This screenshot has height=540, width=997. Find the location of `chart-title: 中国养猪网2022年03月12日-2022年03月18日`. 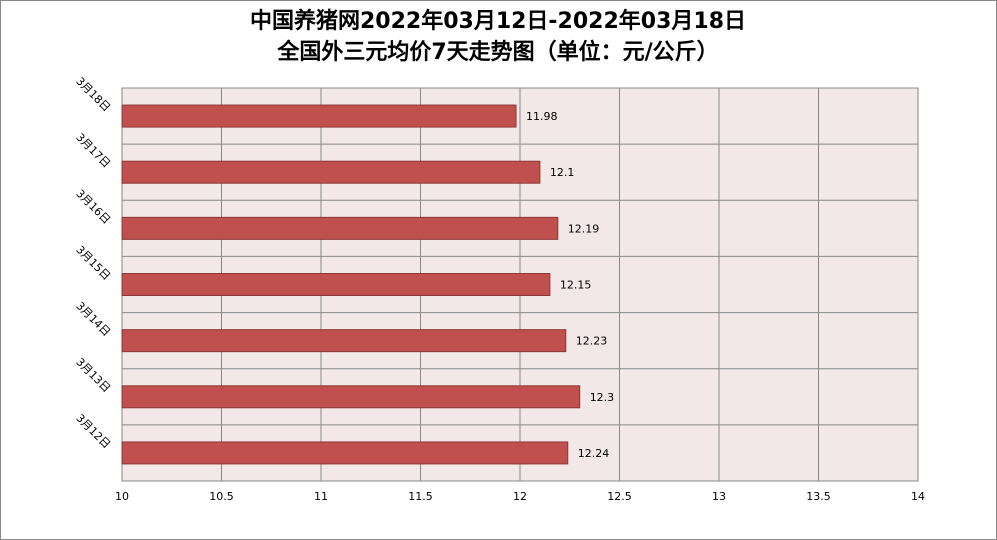

chart-title: 中国养猪网2022年03月12日-2022年03月18日 is located at coordinates (498, 21).